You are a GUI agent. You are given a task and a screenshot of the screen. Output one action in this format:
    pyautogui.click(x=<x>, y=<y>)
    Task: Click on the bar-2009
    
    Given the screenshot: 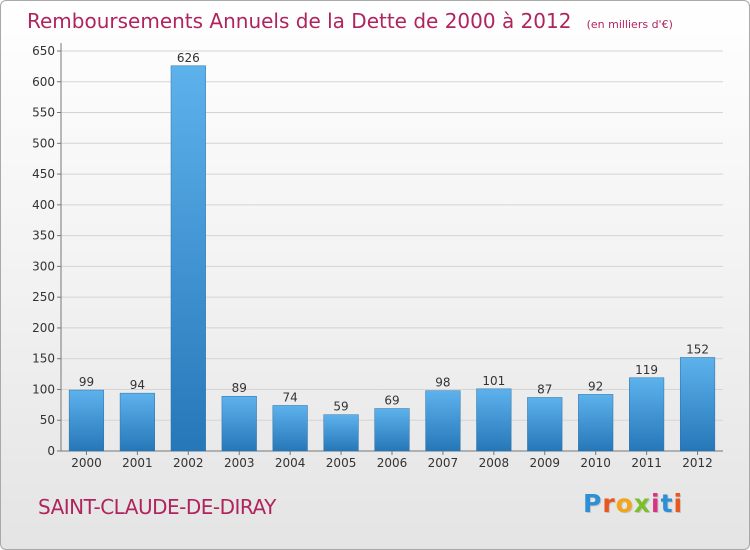 What is the action you would take?
    pyautogui.click(x=545, y=424)
    